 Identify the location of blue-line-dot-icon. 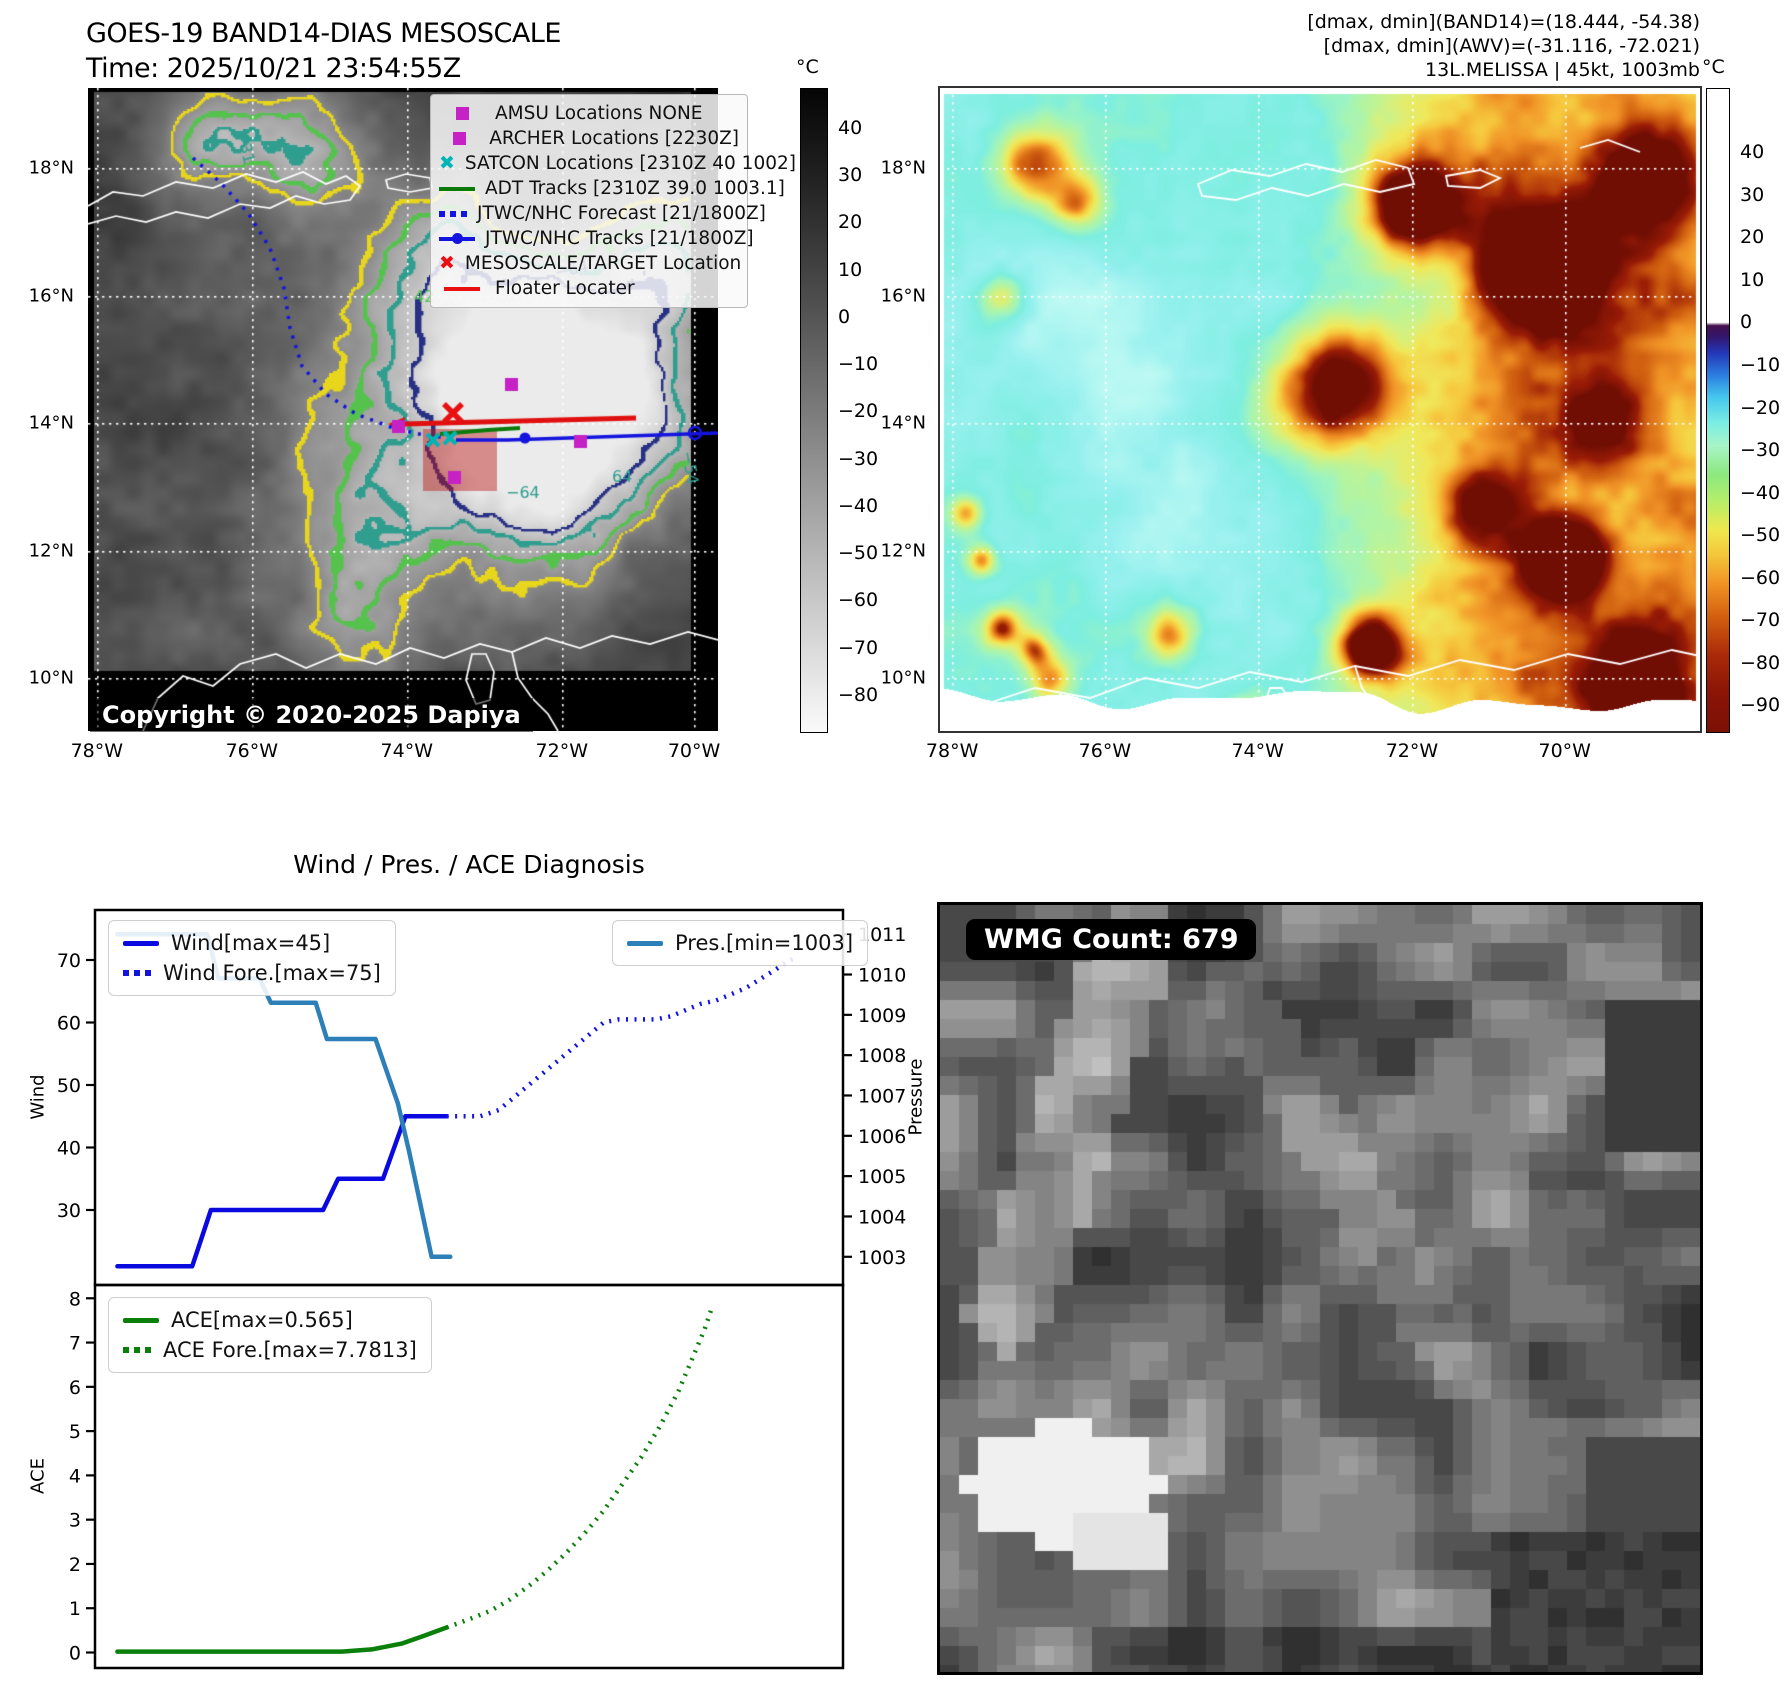
(457, 238).